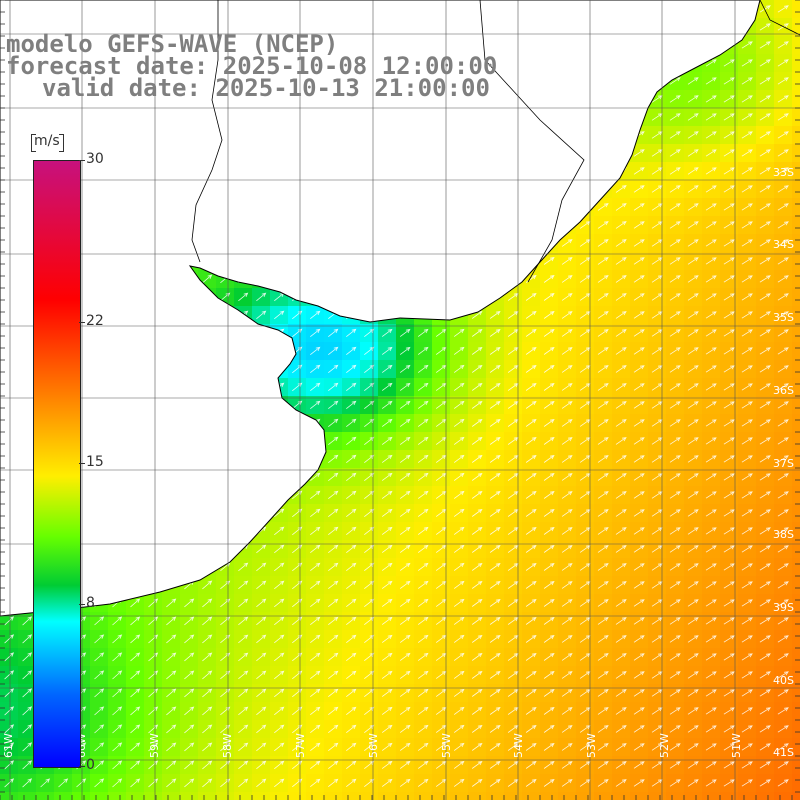  Describe the element at coordinates (227, 745) in the screenshot. I see `lon-label: 58W` at that location.